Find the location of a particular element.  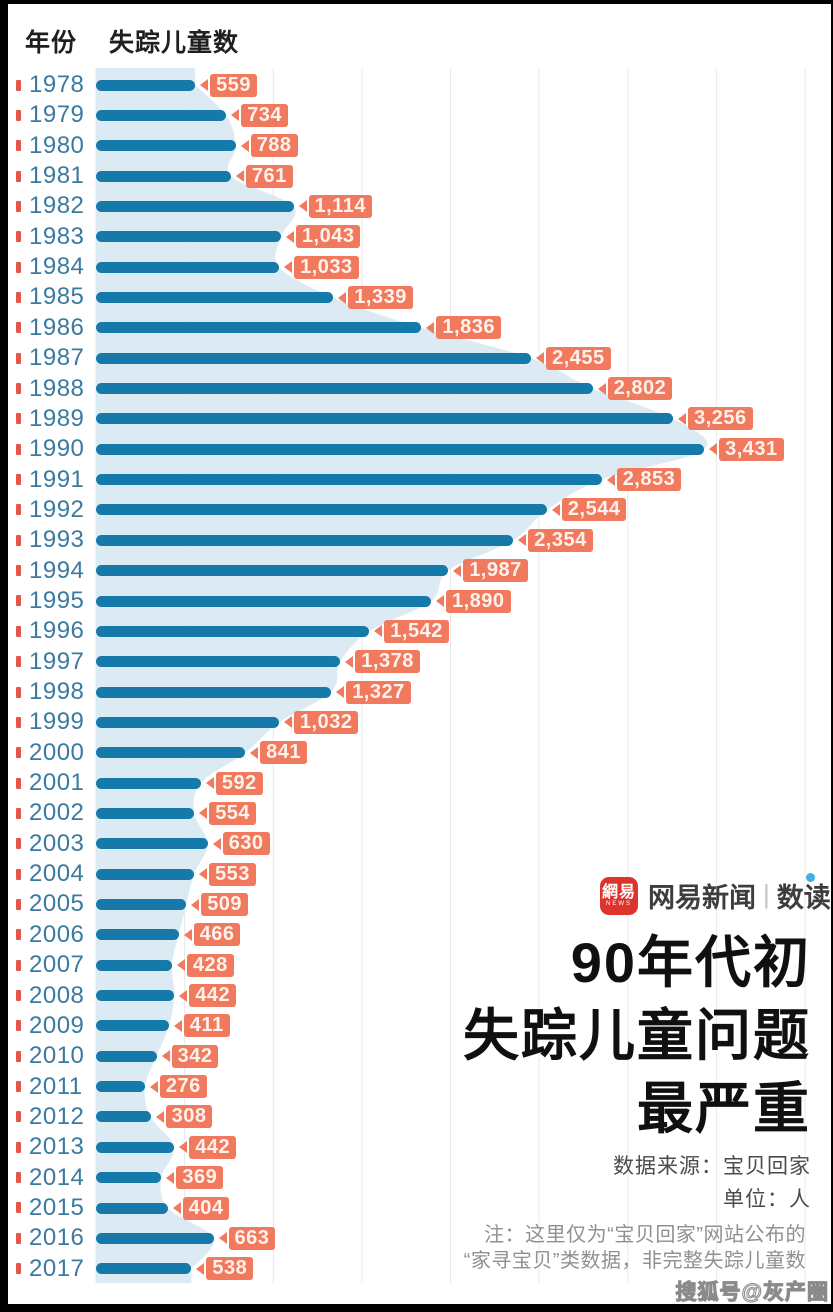

value-label: 369 is located at coordinates (195, 1178).